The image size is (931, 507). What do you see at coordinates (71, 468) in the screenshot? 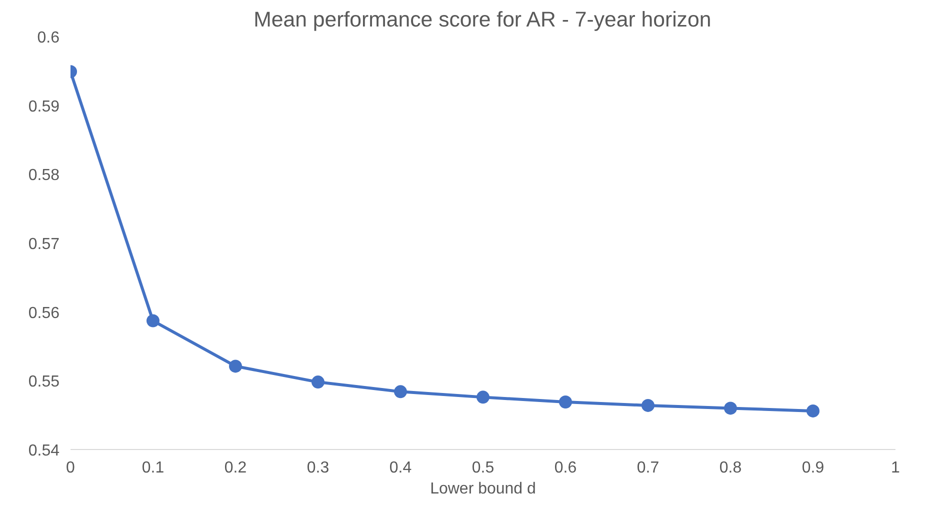
I see `x-tick-label: 0` at bounding box center [71, 468].